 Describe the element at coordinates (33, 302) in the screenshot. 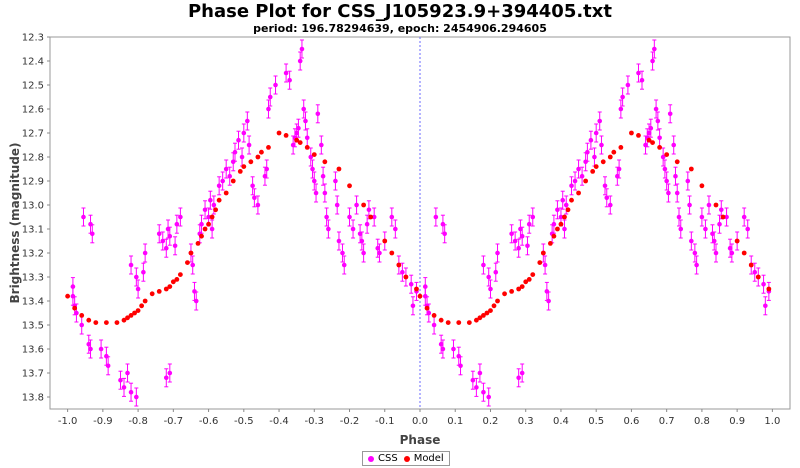

I see `y-tick-label: 13.4` at that location.